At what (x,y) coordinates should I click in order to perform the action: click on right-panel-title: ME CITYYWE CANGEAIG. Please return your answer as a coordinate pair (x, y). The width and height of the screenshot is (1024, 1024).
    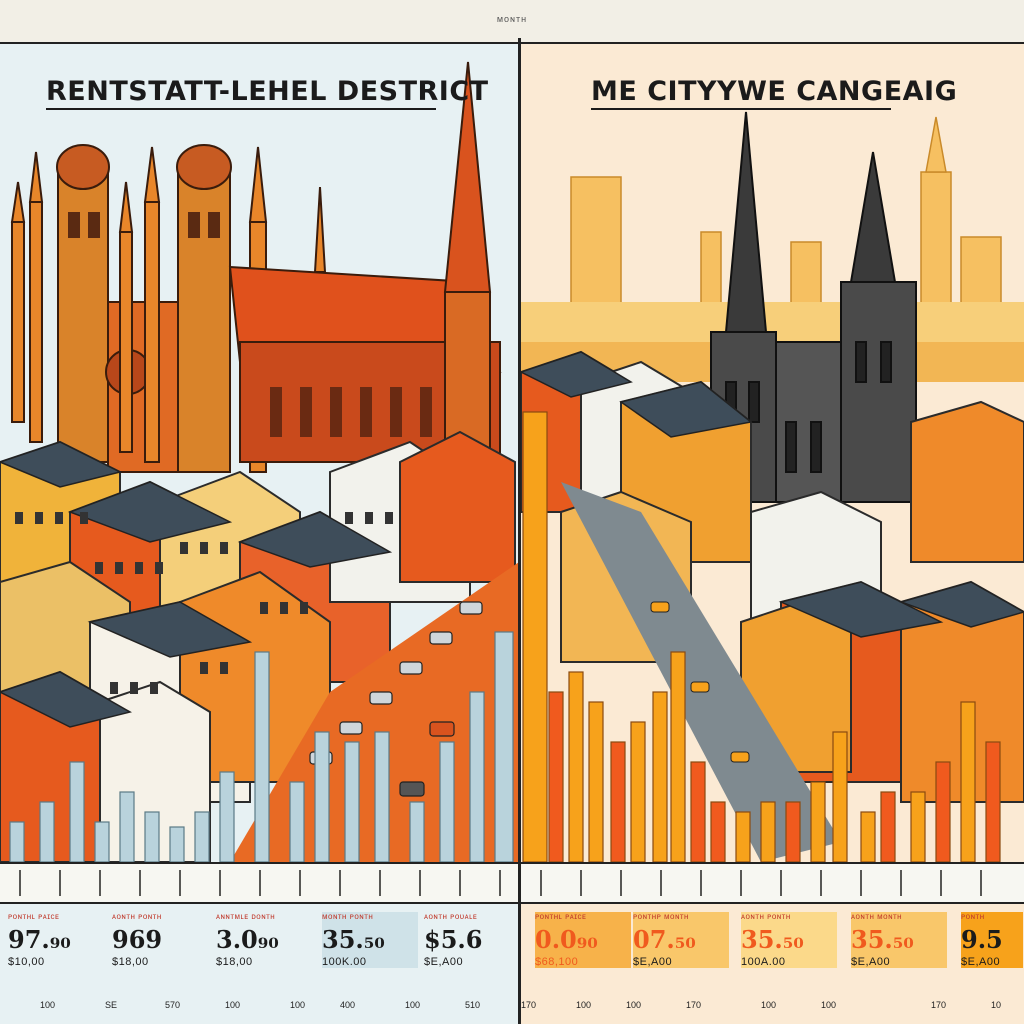
    Looking at the image, I should click on (774, 91).